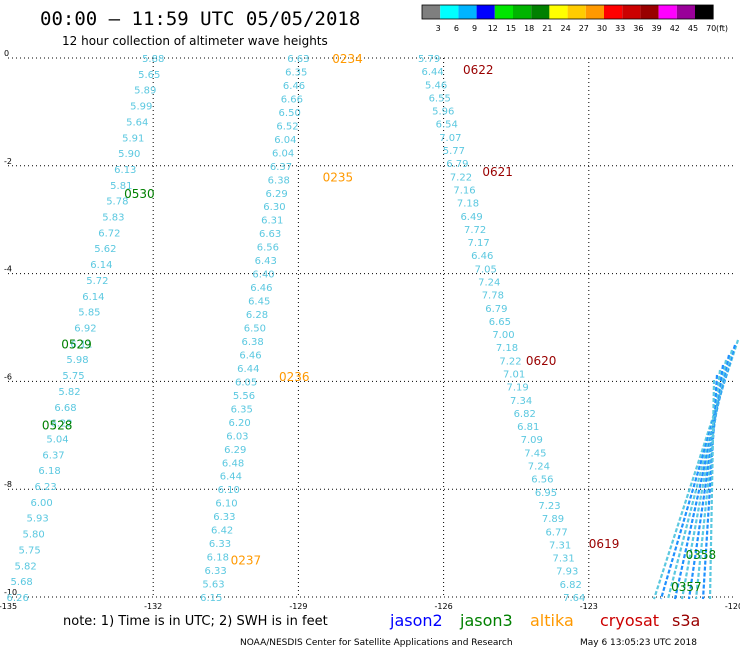  I want to click on track-2-value-4: 5.96, so click(443, 112).